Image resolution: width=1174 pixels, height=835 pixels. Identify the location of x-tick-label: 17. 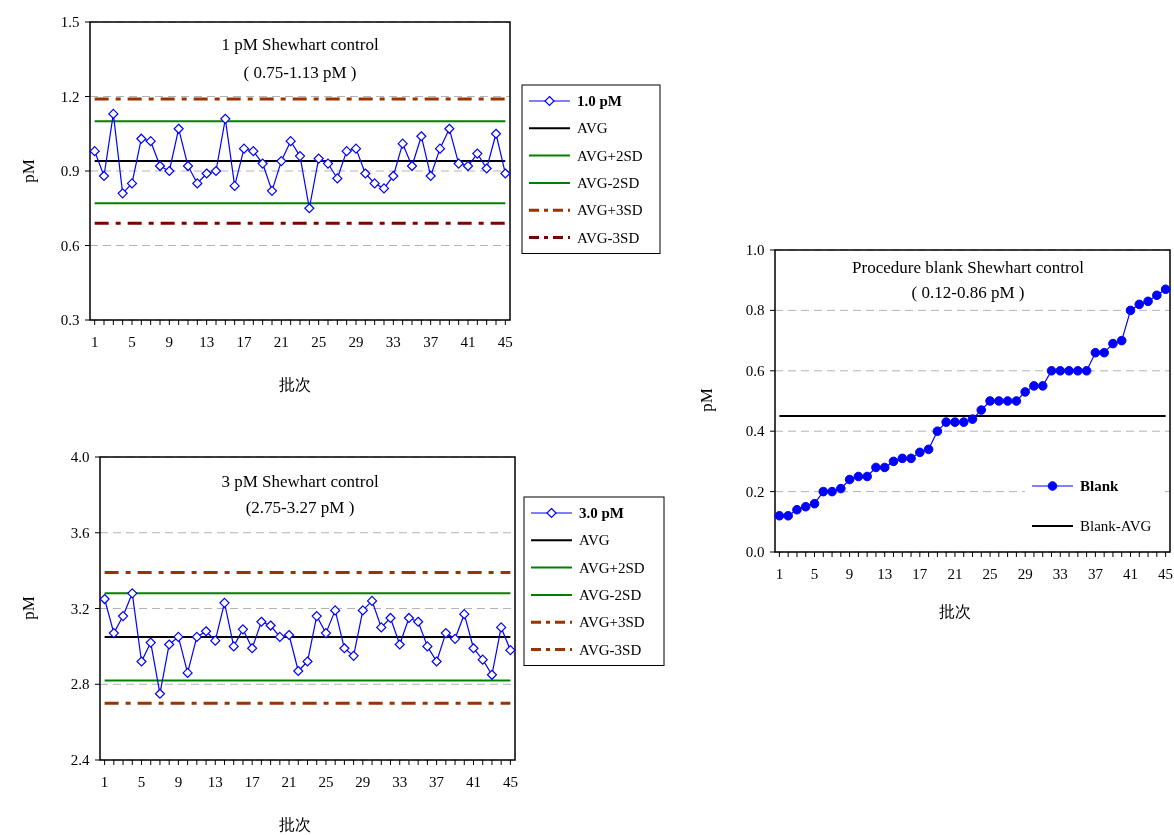
(244, 342).